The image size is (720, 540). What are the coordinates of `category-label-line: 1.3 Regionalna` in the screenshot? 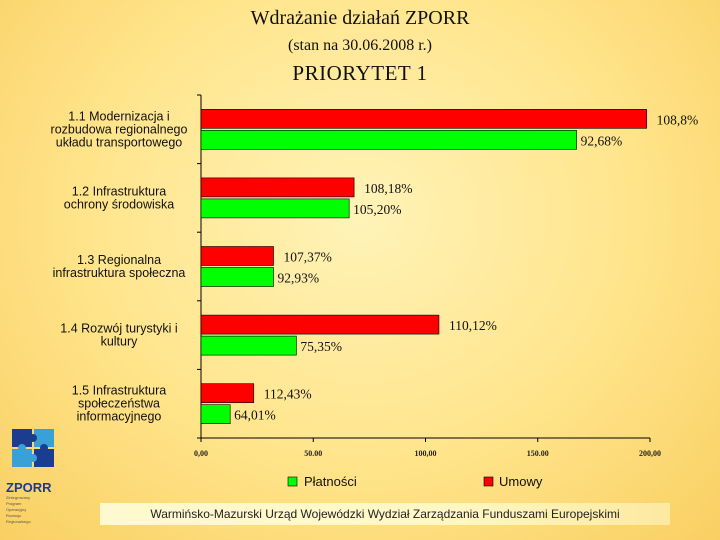 It's located at (119, 260).